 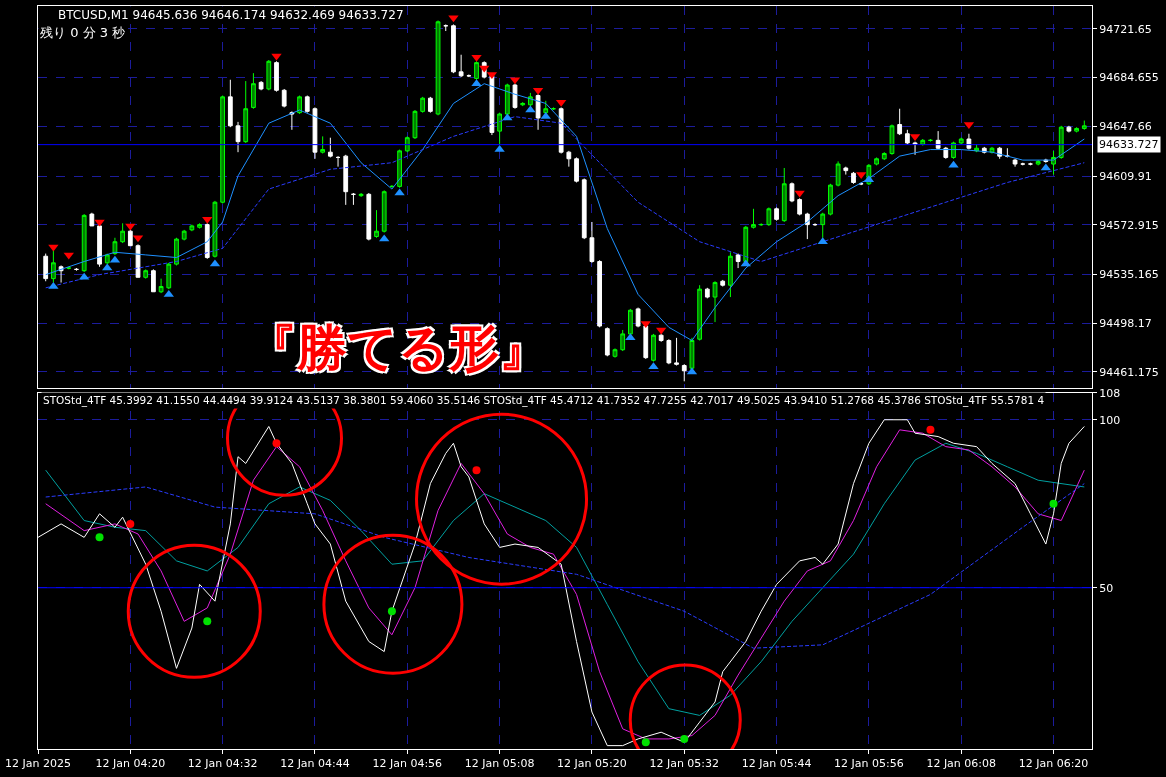 What do you see at coordinates (38, 764) in the screenshot?
I see `x-tick-label: 12 Jan 2025` at bounding box center [38, 764].